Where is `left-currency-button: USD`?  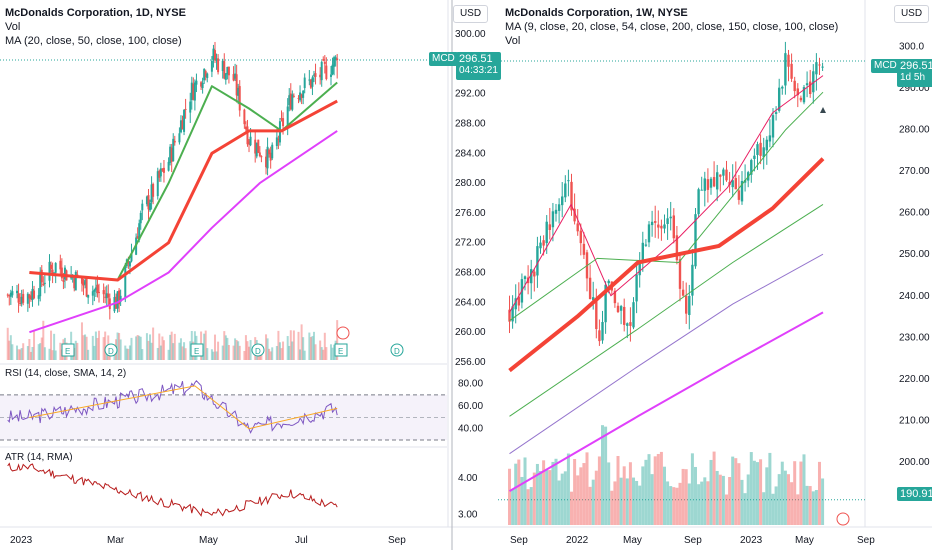
left-currency-button: USD is located at coordinates (470, 14).